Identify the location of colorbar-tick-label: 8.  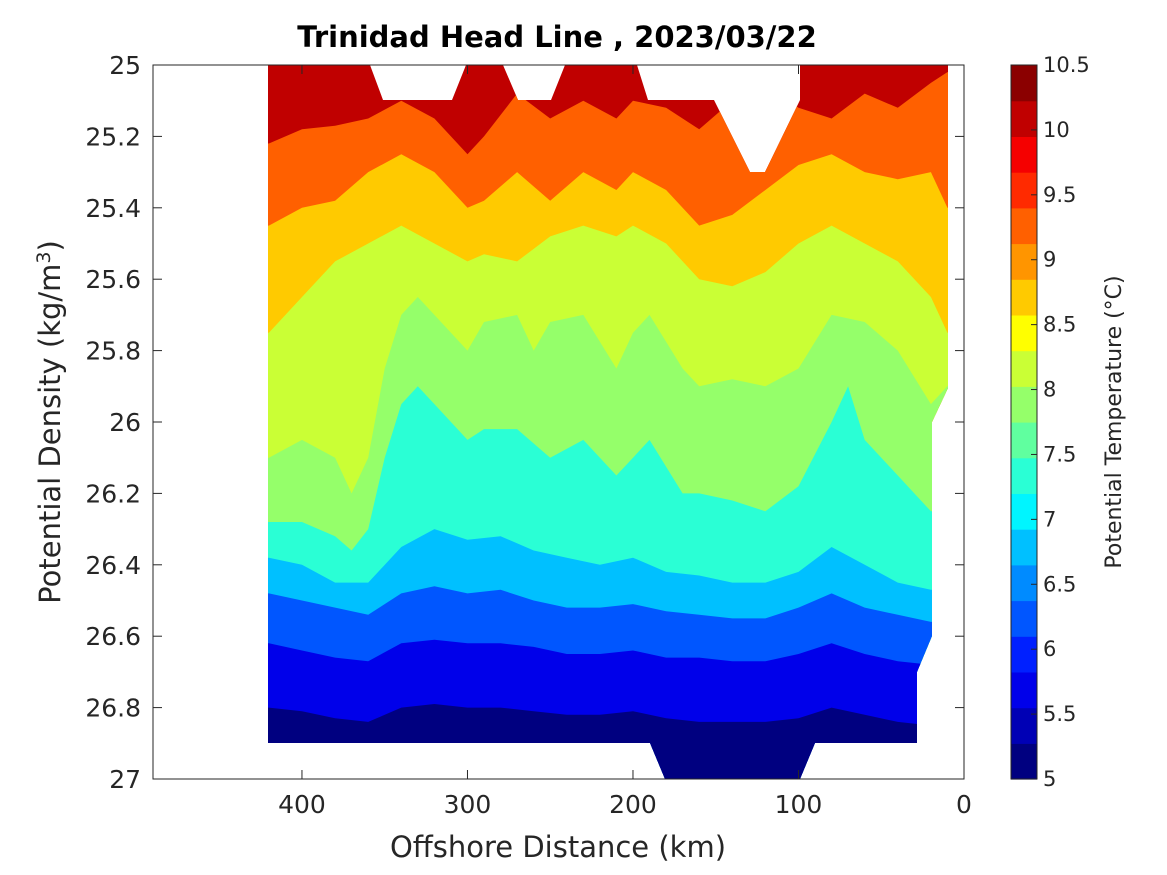
(1049, 390).